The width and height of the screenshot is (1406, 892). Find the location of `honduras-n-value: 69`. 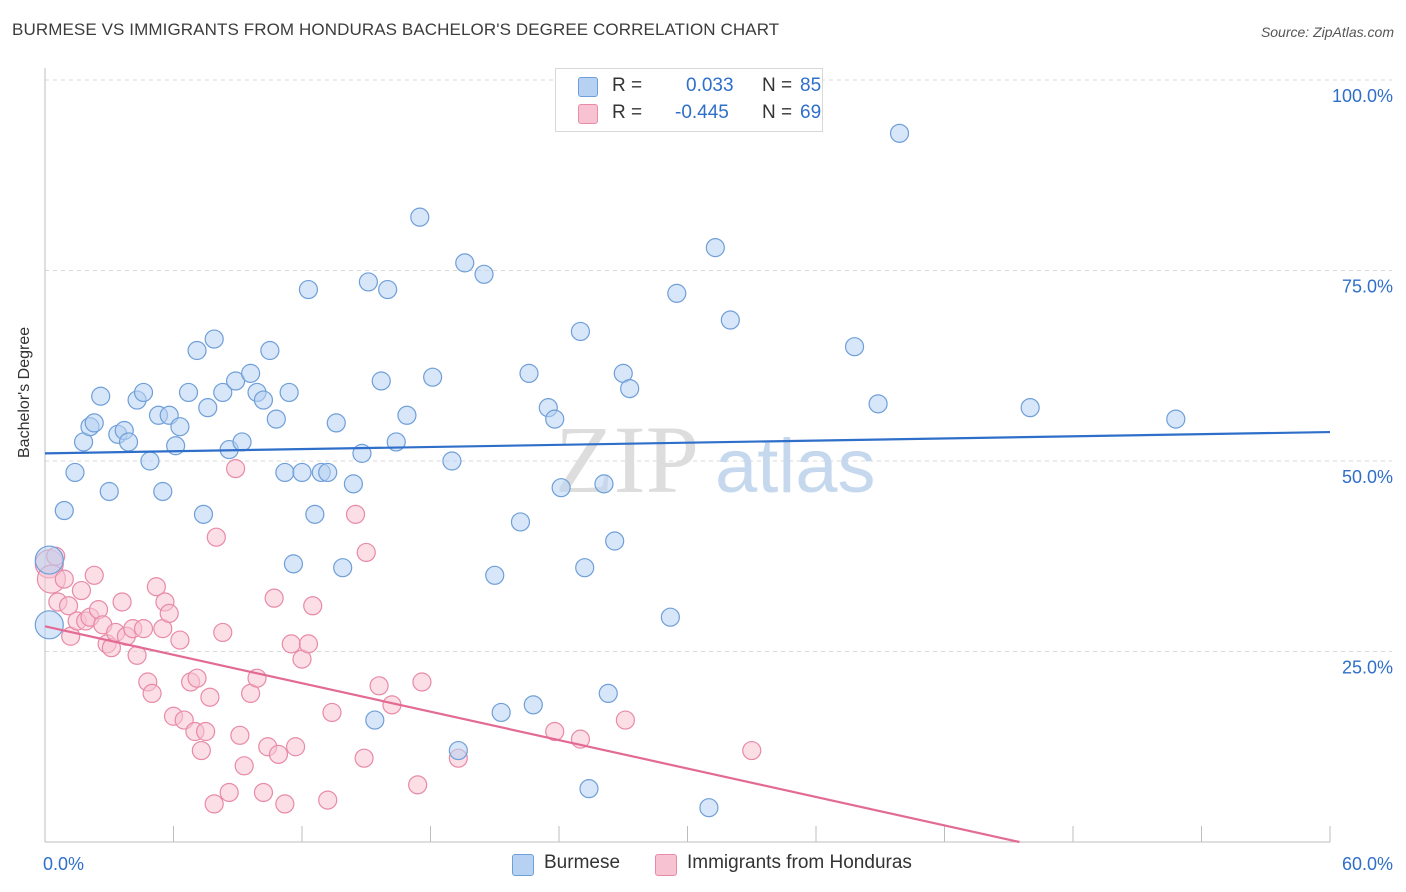

honduras-n-value: 69 is located at coordinates (811, 112).